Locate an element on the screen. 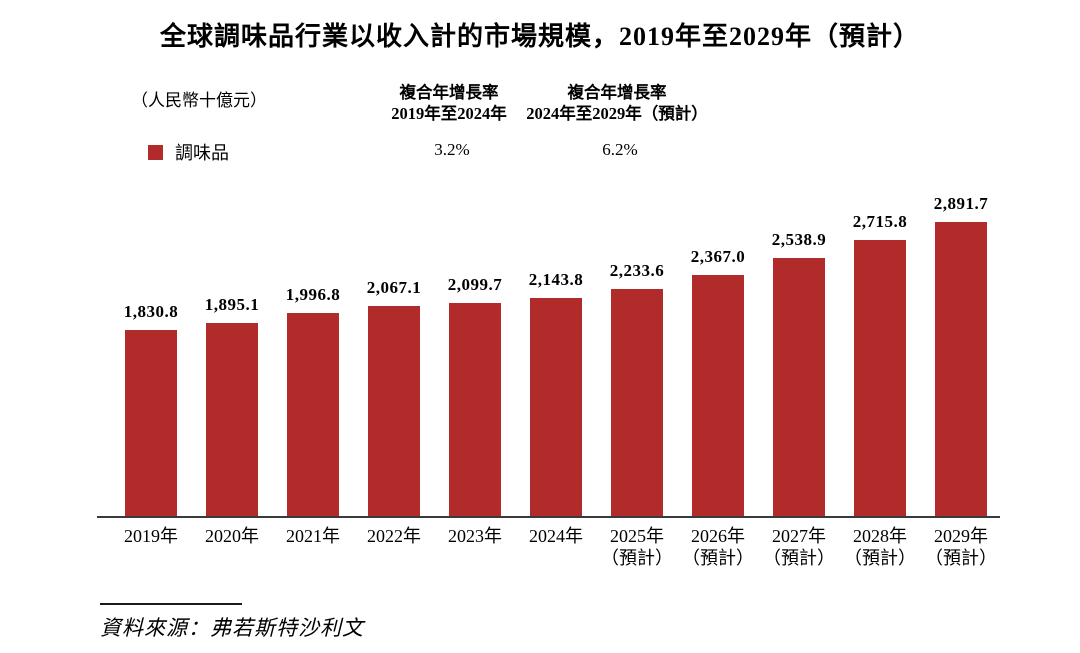 The image size is (1080, 653). legend-label: 調味品 is located at coordinates (202, 153).